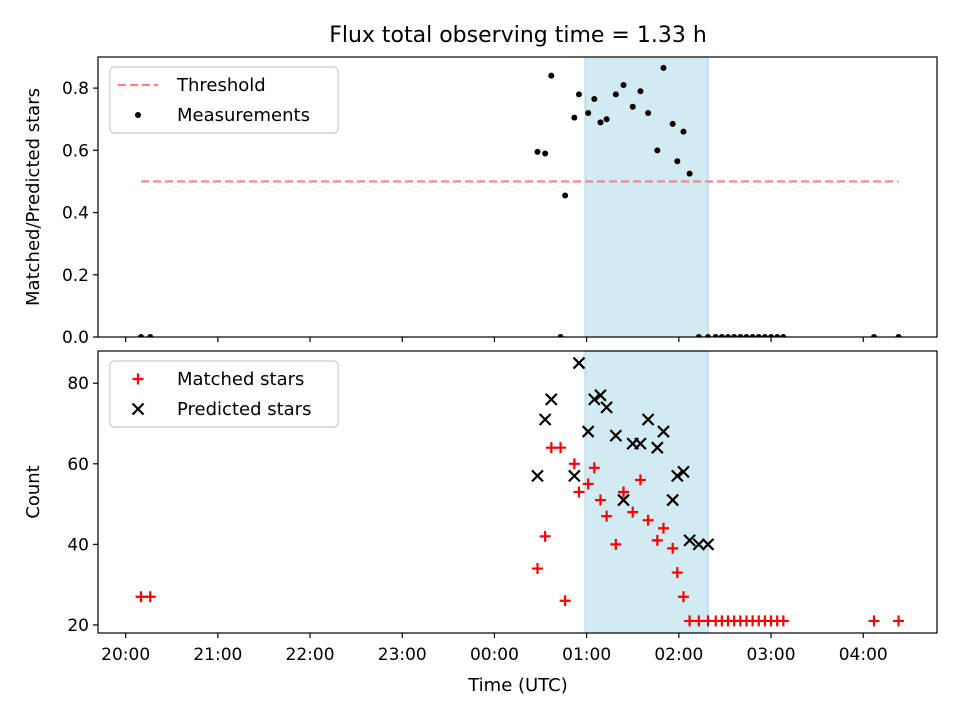 This screenshot has height=720, width=960. I want to click on legend-label: Measurements, so click(243, 115).